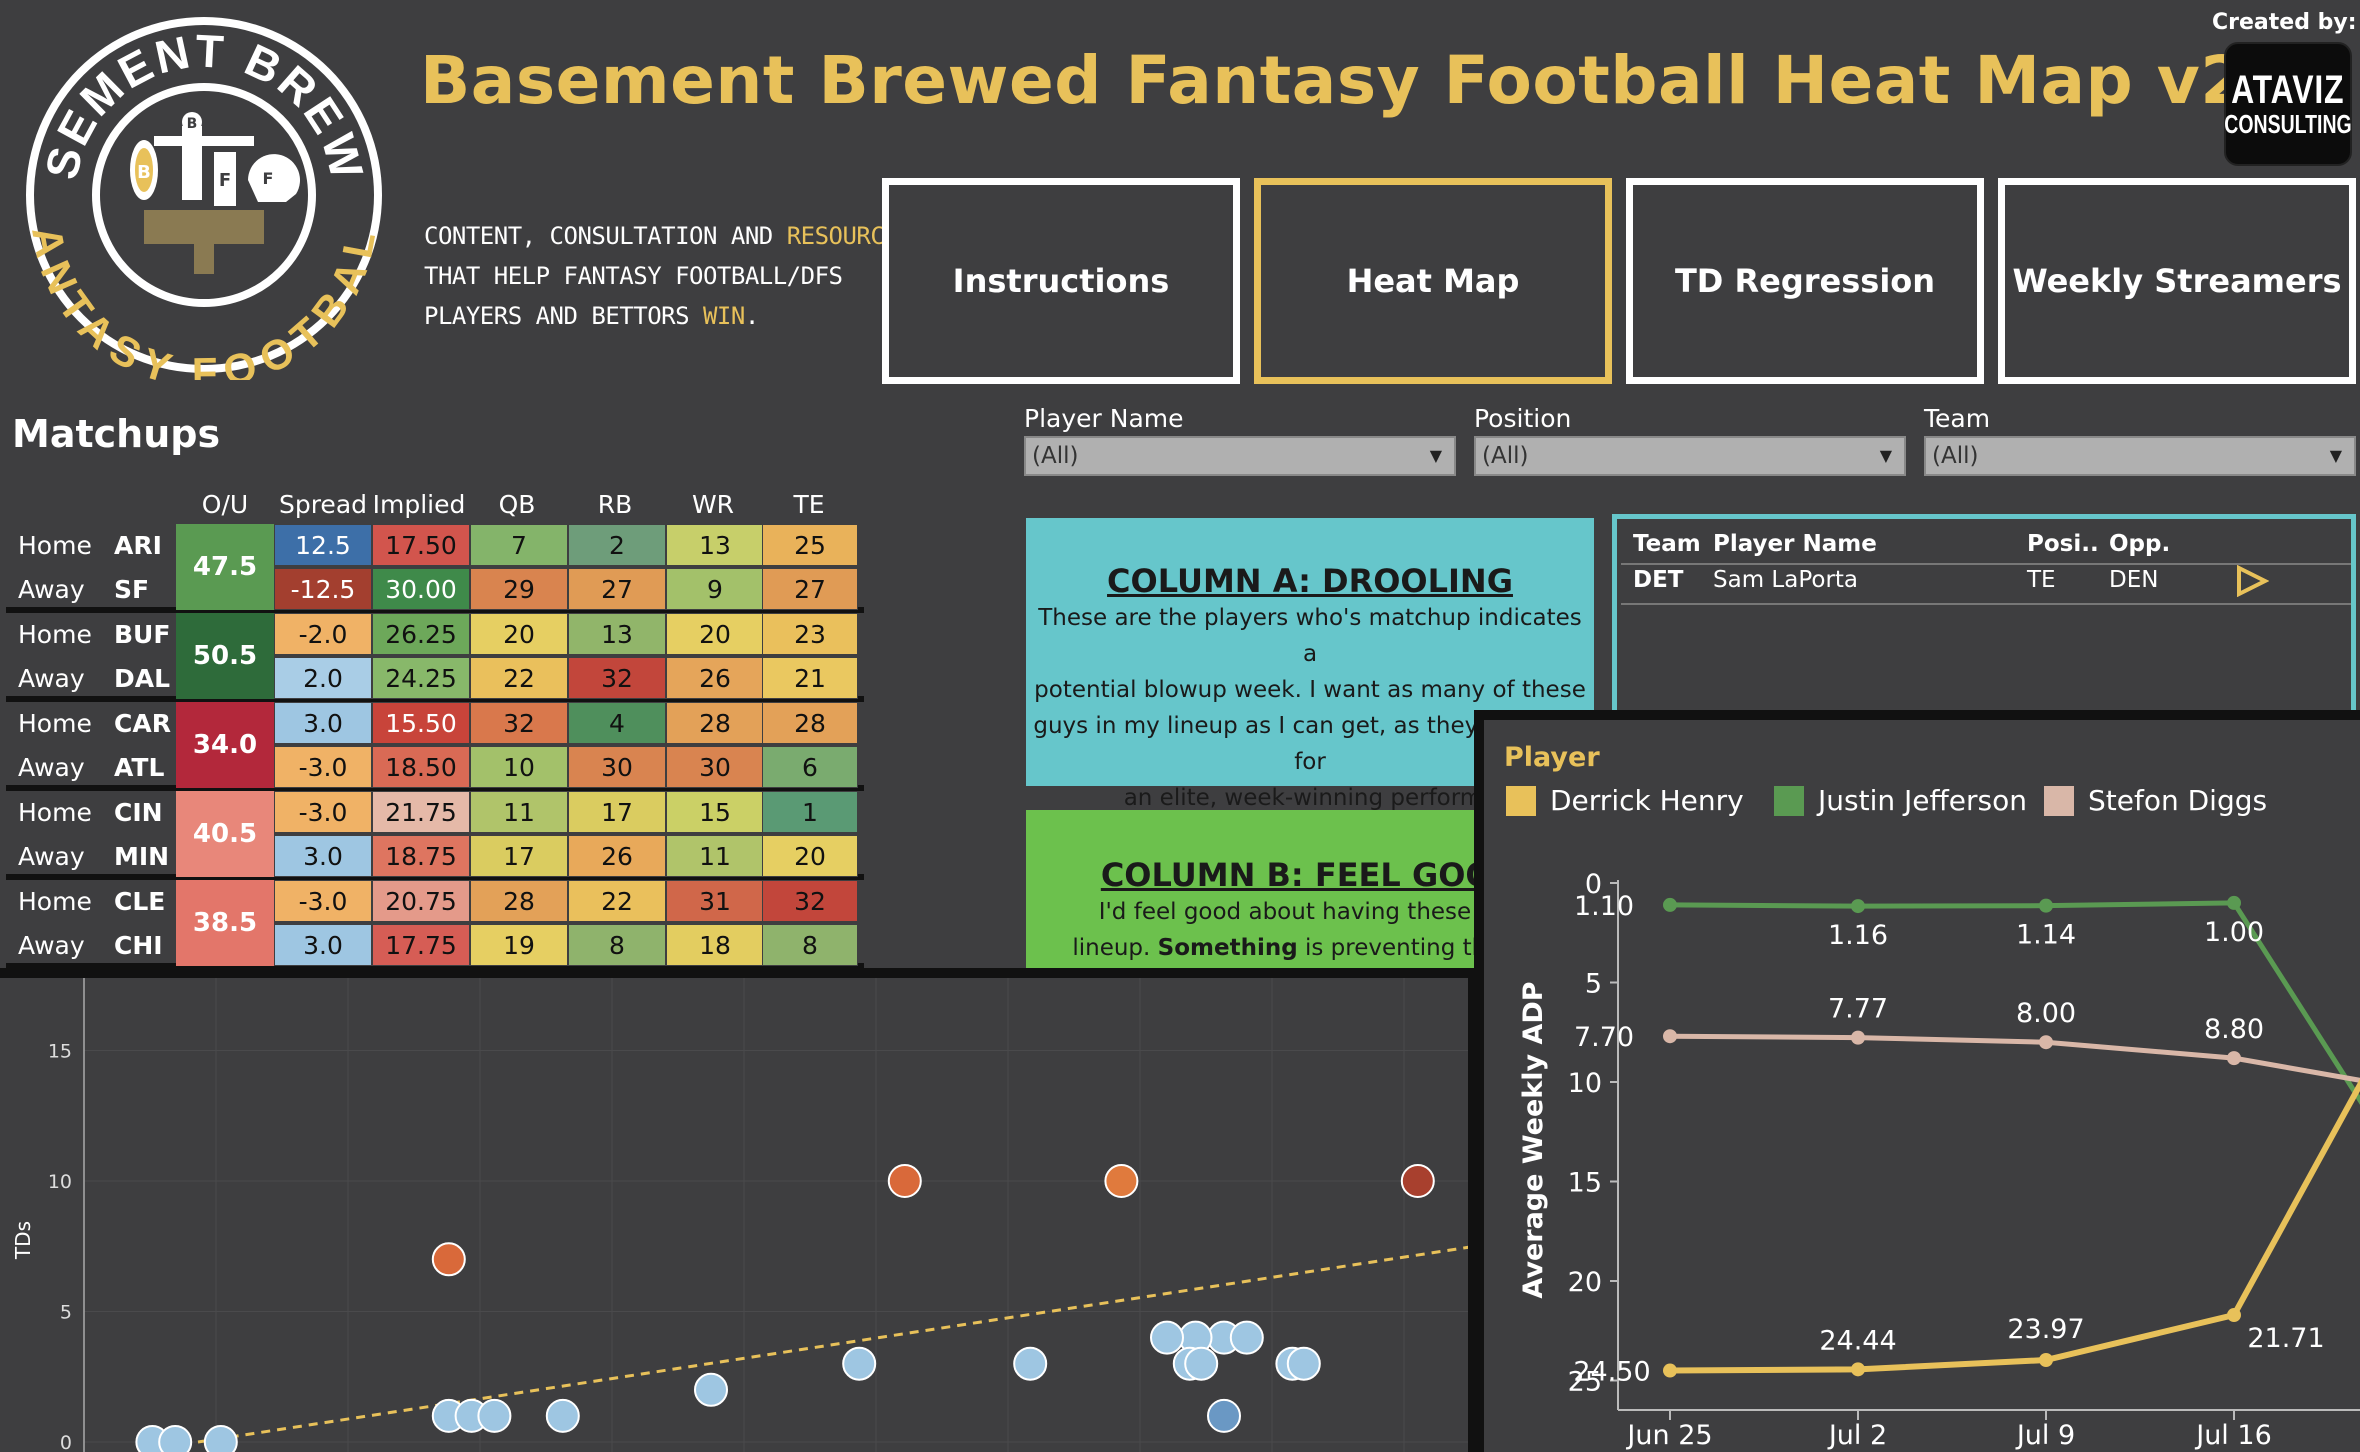 This screenshot has width=2360, height=1452. What do you see at coordinates (810, 634) in the screenshot?
I see `te-cell: 23` at bounding box center [810, 634].